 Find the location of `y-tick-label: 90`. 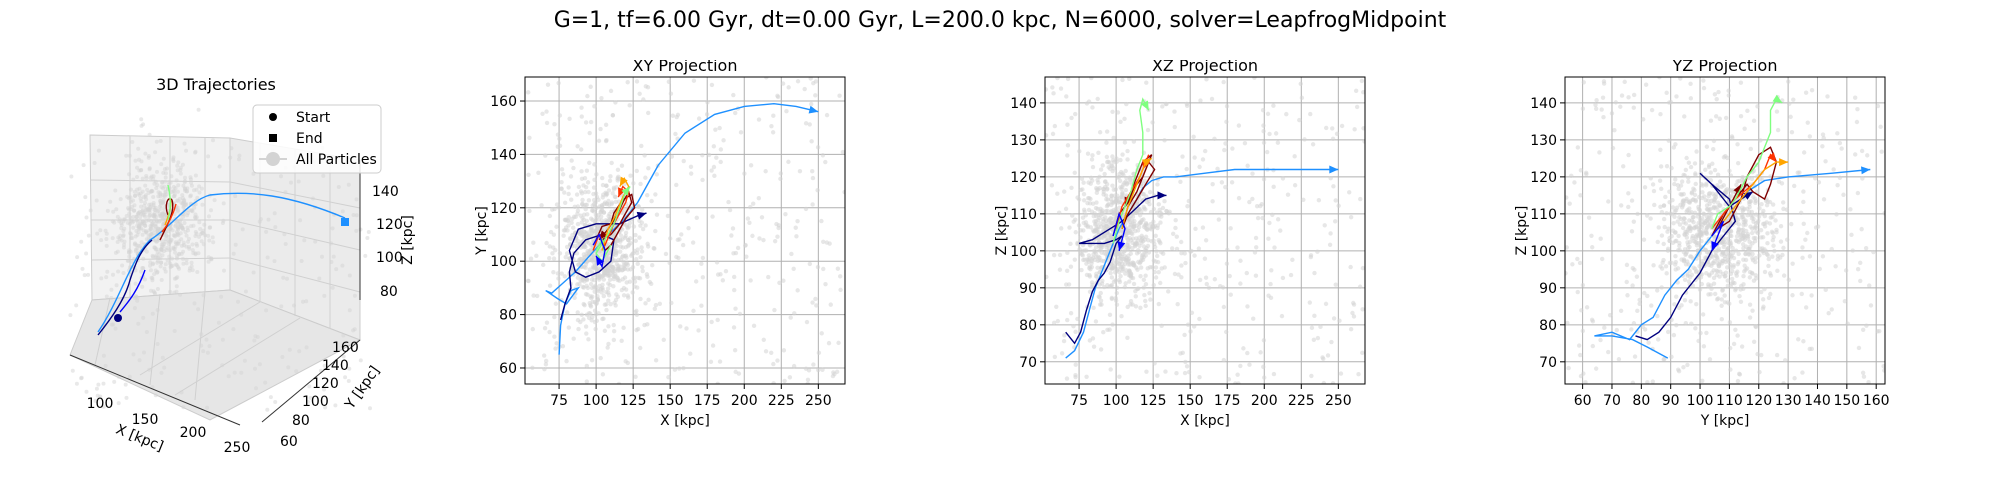

y-tick-label: 90 is located at coordinates (1028, 289).